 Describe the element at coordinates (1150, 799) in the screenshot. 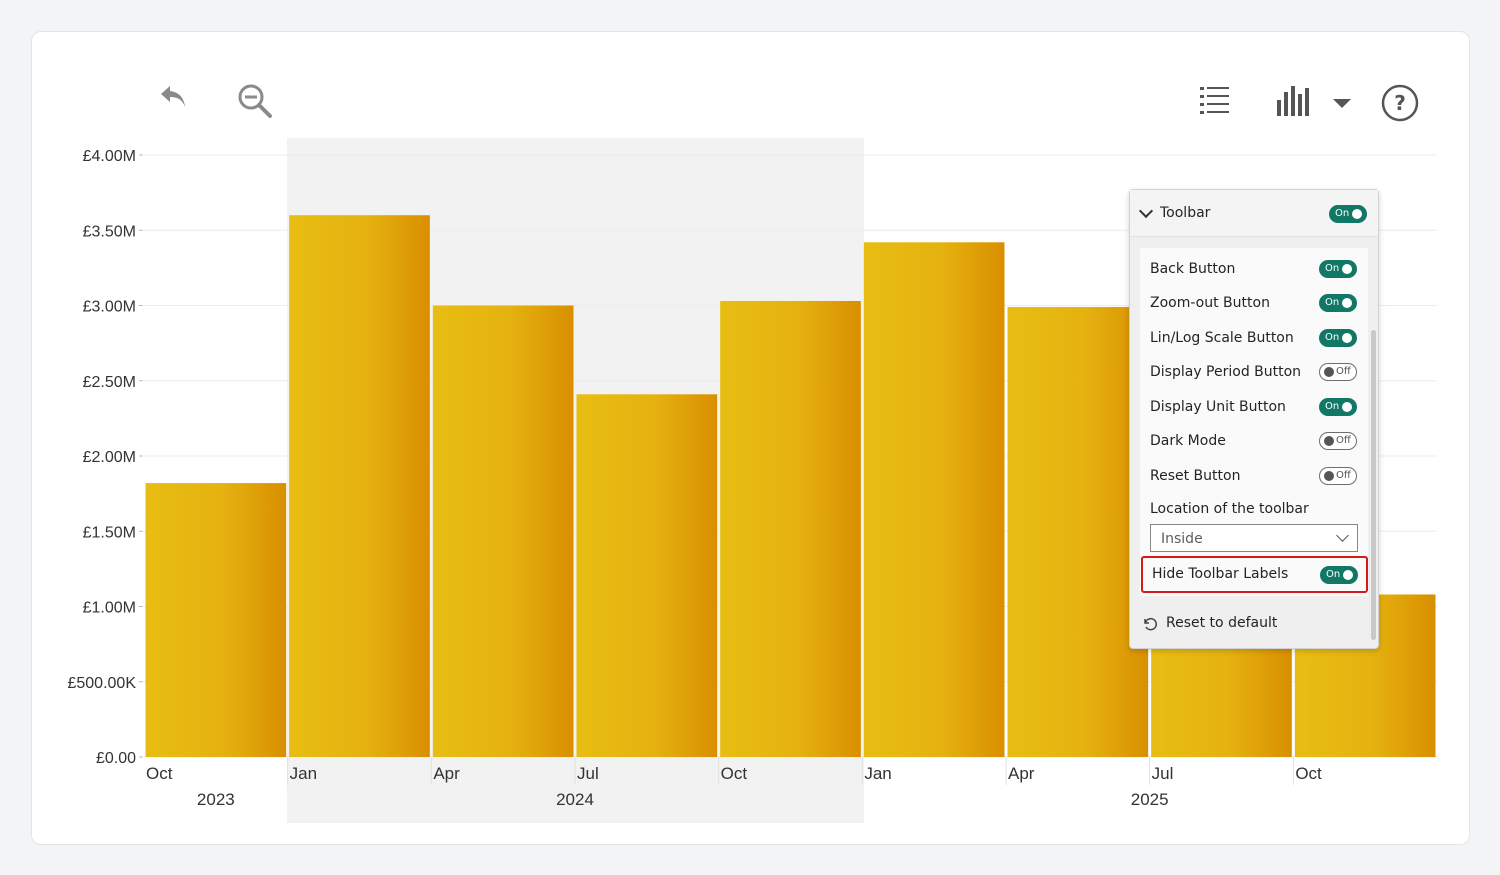

I see `year-label: 2025` at that location.